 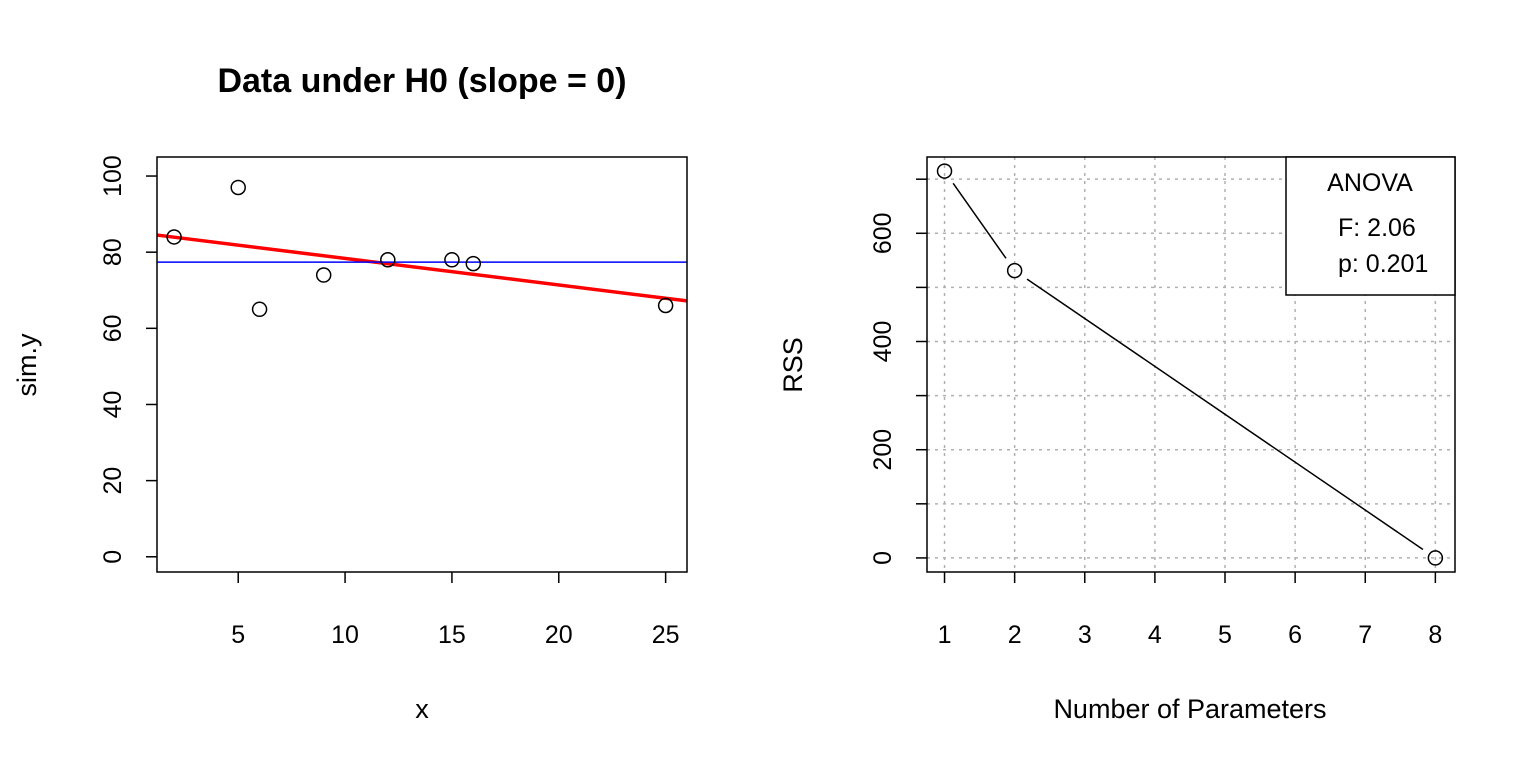 I want to click on x-tick-label: 10, so click(x=345, y=635).